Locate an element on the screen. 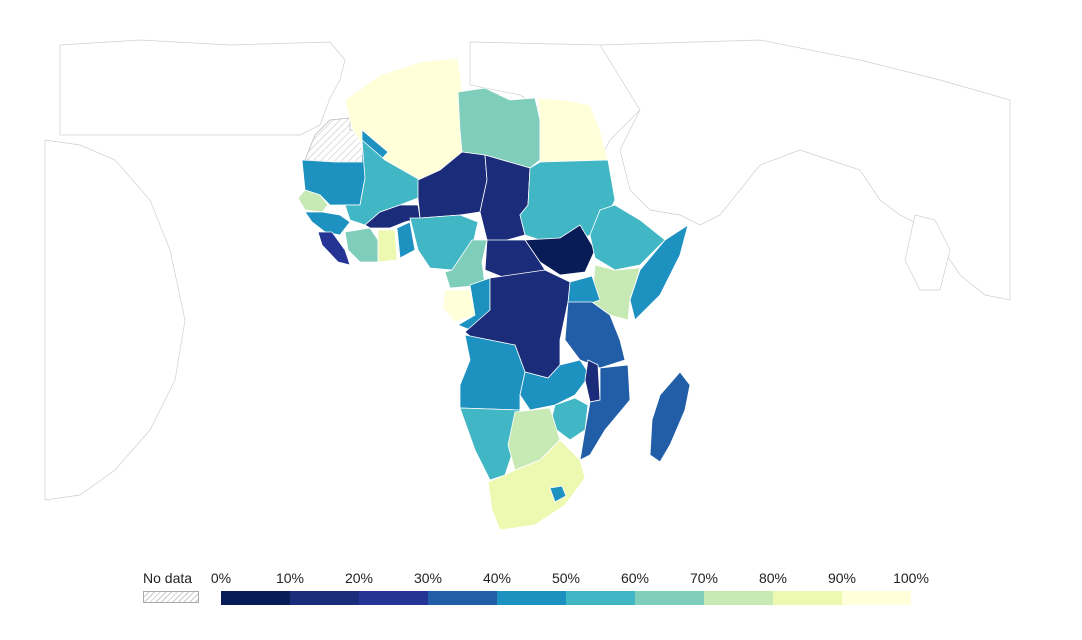 This screenshot has width=1082, height=640. legend-tick-label: 60% is located at coordinates (635, 578).